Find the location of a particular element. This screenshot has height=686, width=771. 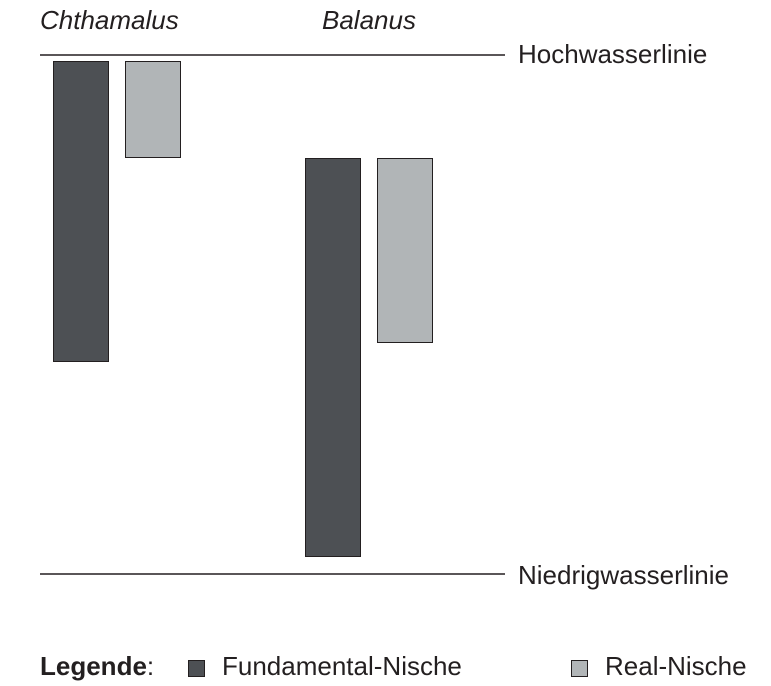

legend-title: Legende: is located at coordinates (97, 666).